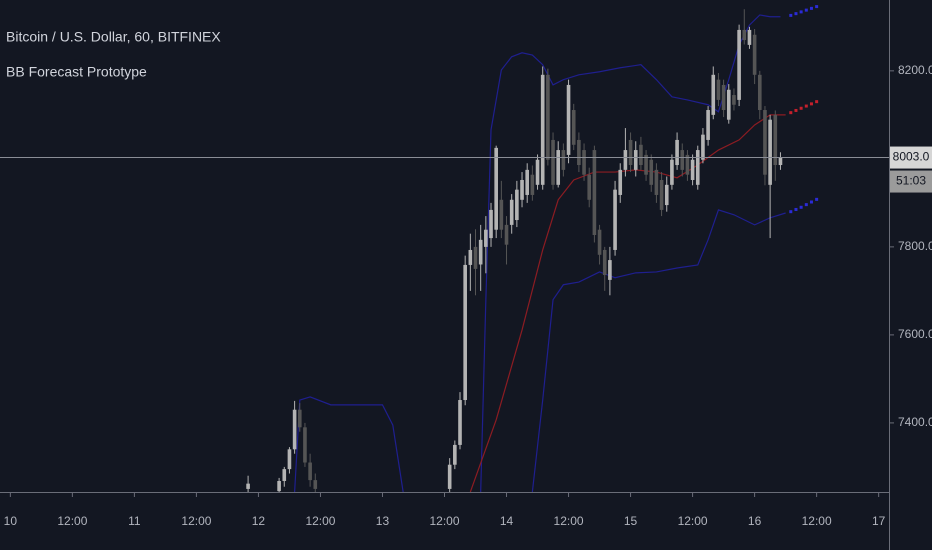 The width and height of the screenshot is (932, 550). I want to click on countdown-box, so click(911, 181).